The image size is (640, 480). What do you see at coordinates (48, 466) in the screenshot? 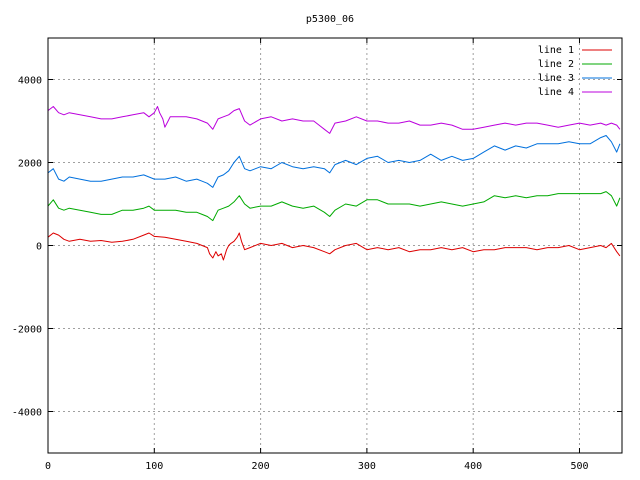
I see `x-tick-label: 0` at bounding box center [48, 466].